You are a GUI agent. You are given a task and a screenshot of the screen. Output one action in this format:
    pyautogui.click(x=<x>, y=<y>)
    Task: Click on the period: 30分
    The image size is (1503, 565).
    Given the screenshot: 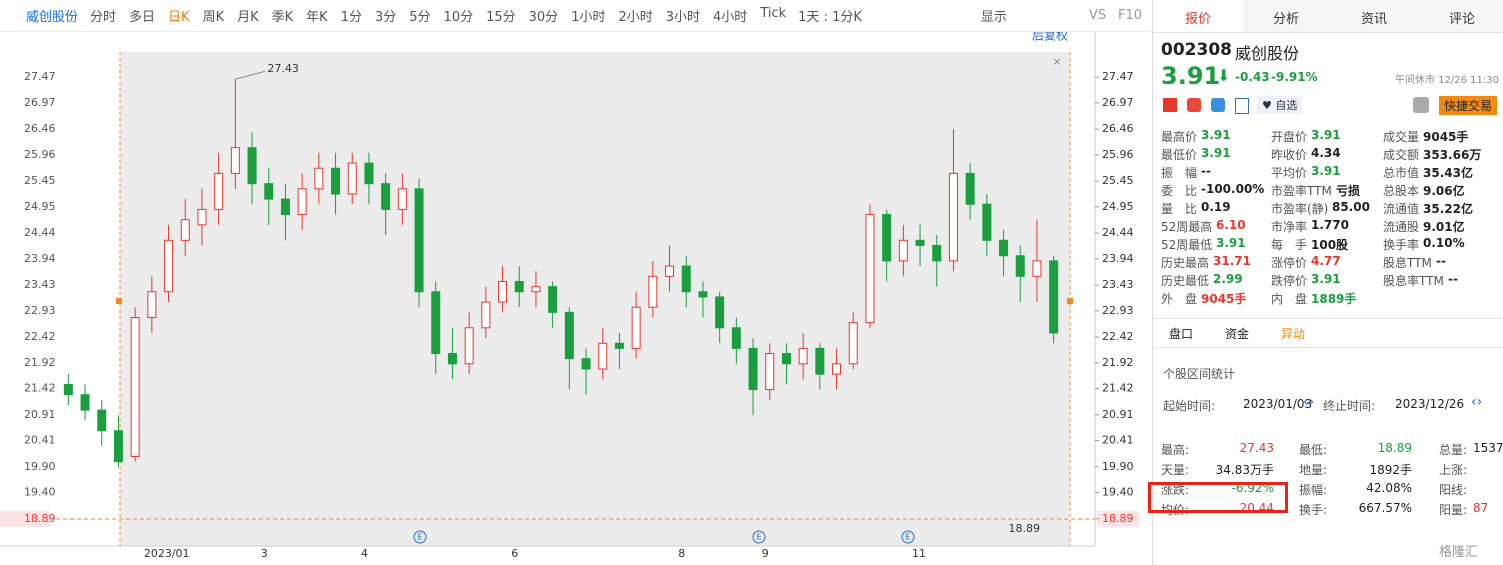 What is the action you would take?
    pyautogui.click(x=543, y=17)
    